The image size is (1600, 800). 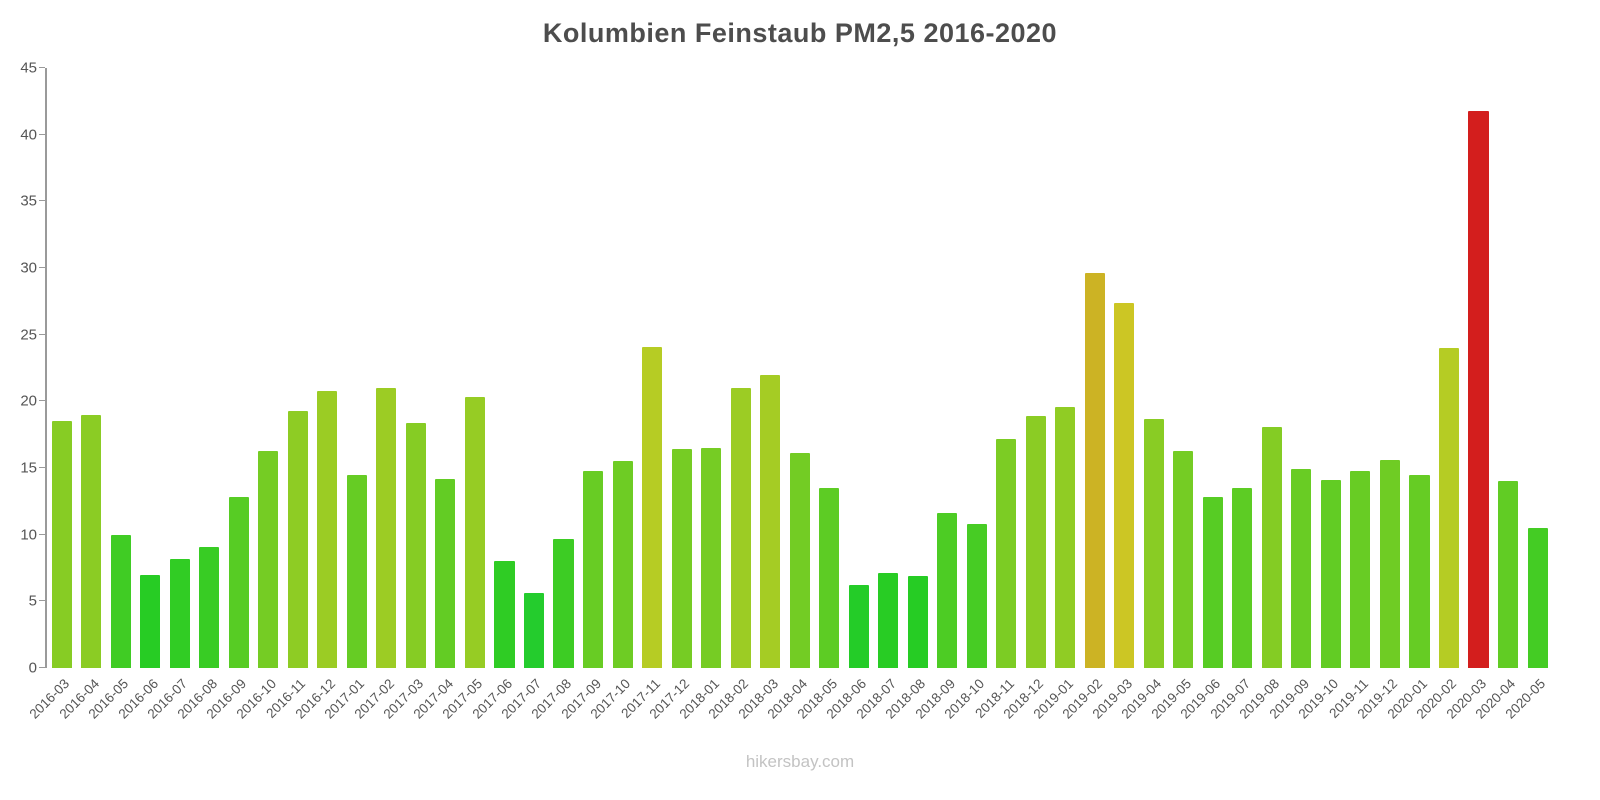 What do you see at coordinates (229, 395) in the screenshot?
I see `bar-slot: 2016-09` at bounding box center [229, 395].